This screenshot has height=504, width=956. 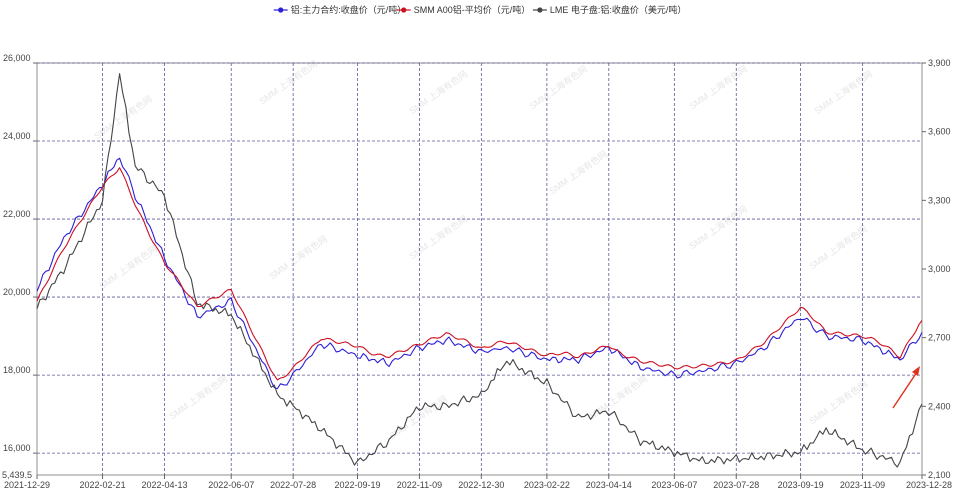 I want to click on y-left-tick-label: 26,000, so click(x=17, y=58).